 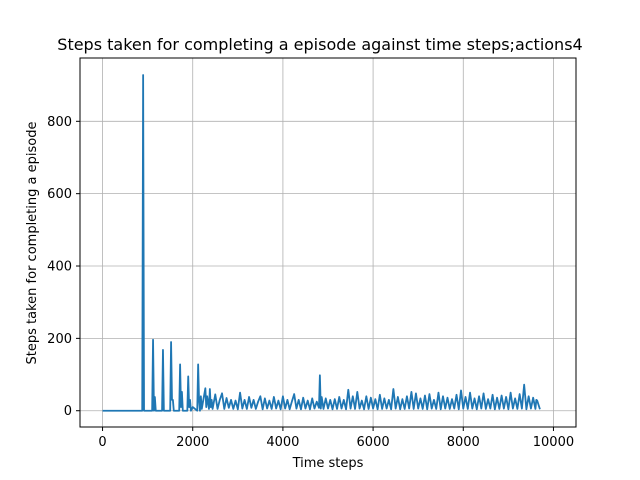 I want to click on x-tick-label: 0, so click(x=102, y=442).